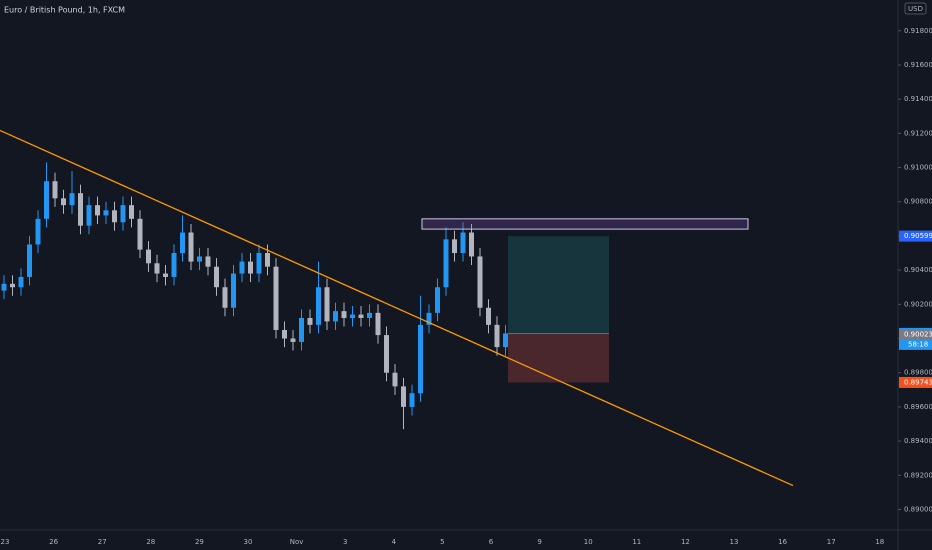 This screenshot has height=550, width=932. I want to click on x-tick-label: 9, so click(539, 542).